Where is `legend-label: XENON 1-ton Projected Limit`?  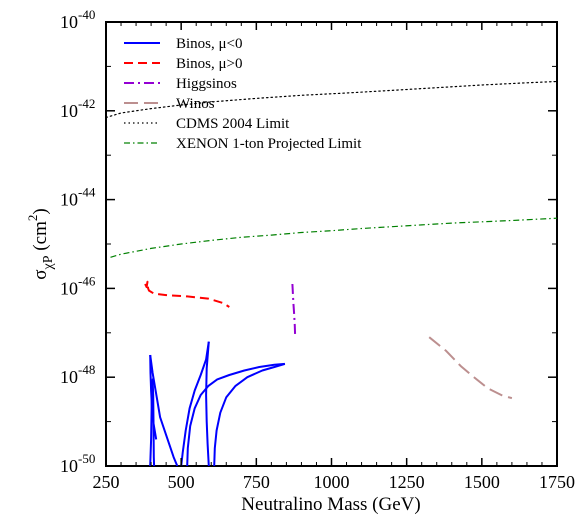
legend-label: XENON 1-ton Projected Limit is located at coordinates (269, 144).